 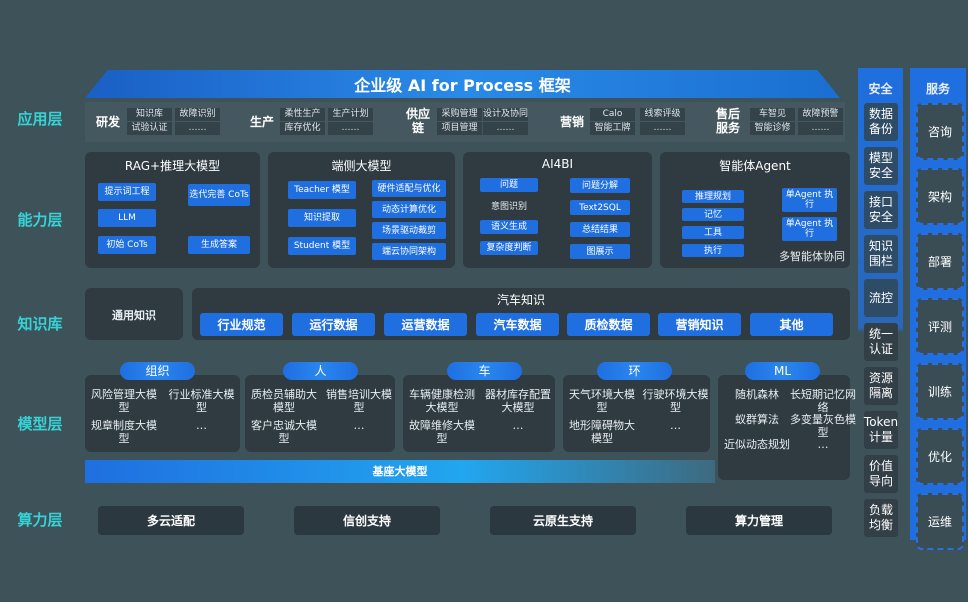 I want to click on service-item: 训练, so click(x=940, y=391).